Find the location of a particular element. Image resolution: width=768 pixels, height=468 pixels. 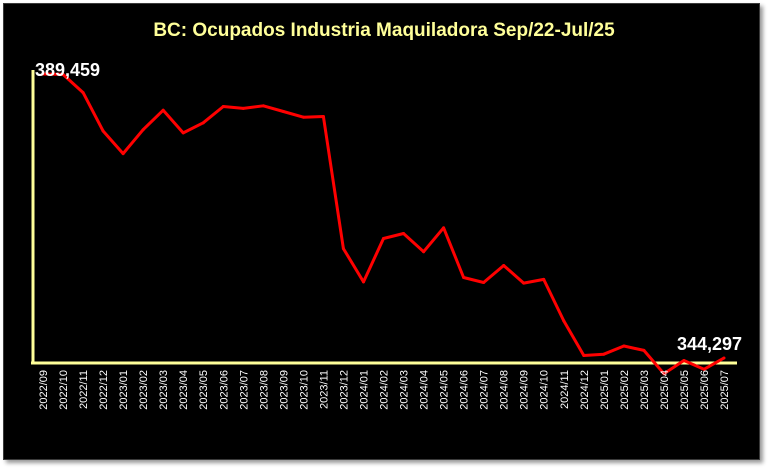

x-tick-label: 2022/11 is located at coordinates (84, 389).